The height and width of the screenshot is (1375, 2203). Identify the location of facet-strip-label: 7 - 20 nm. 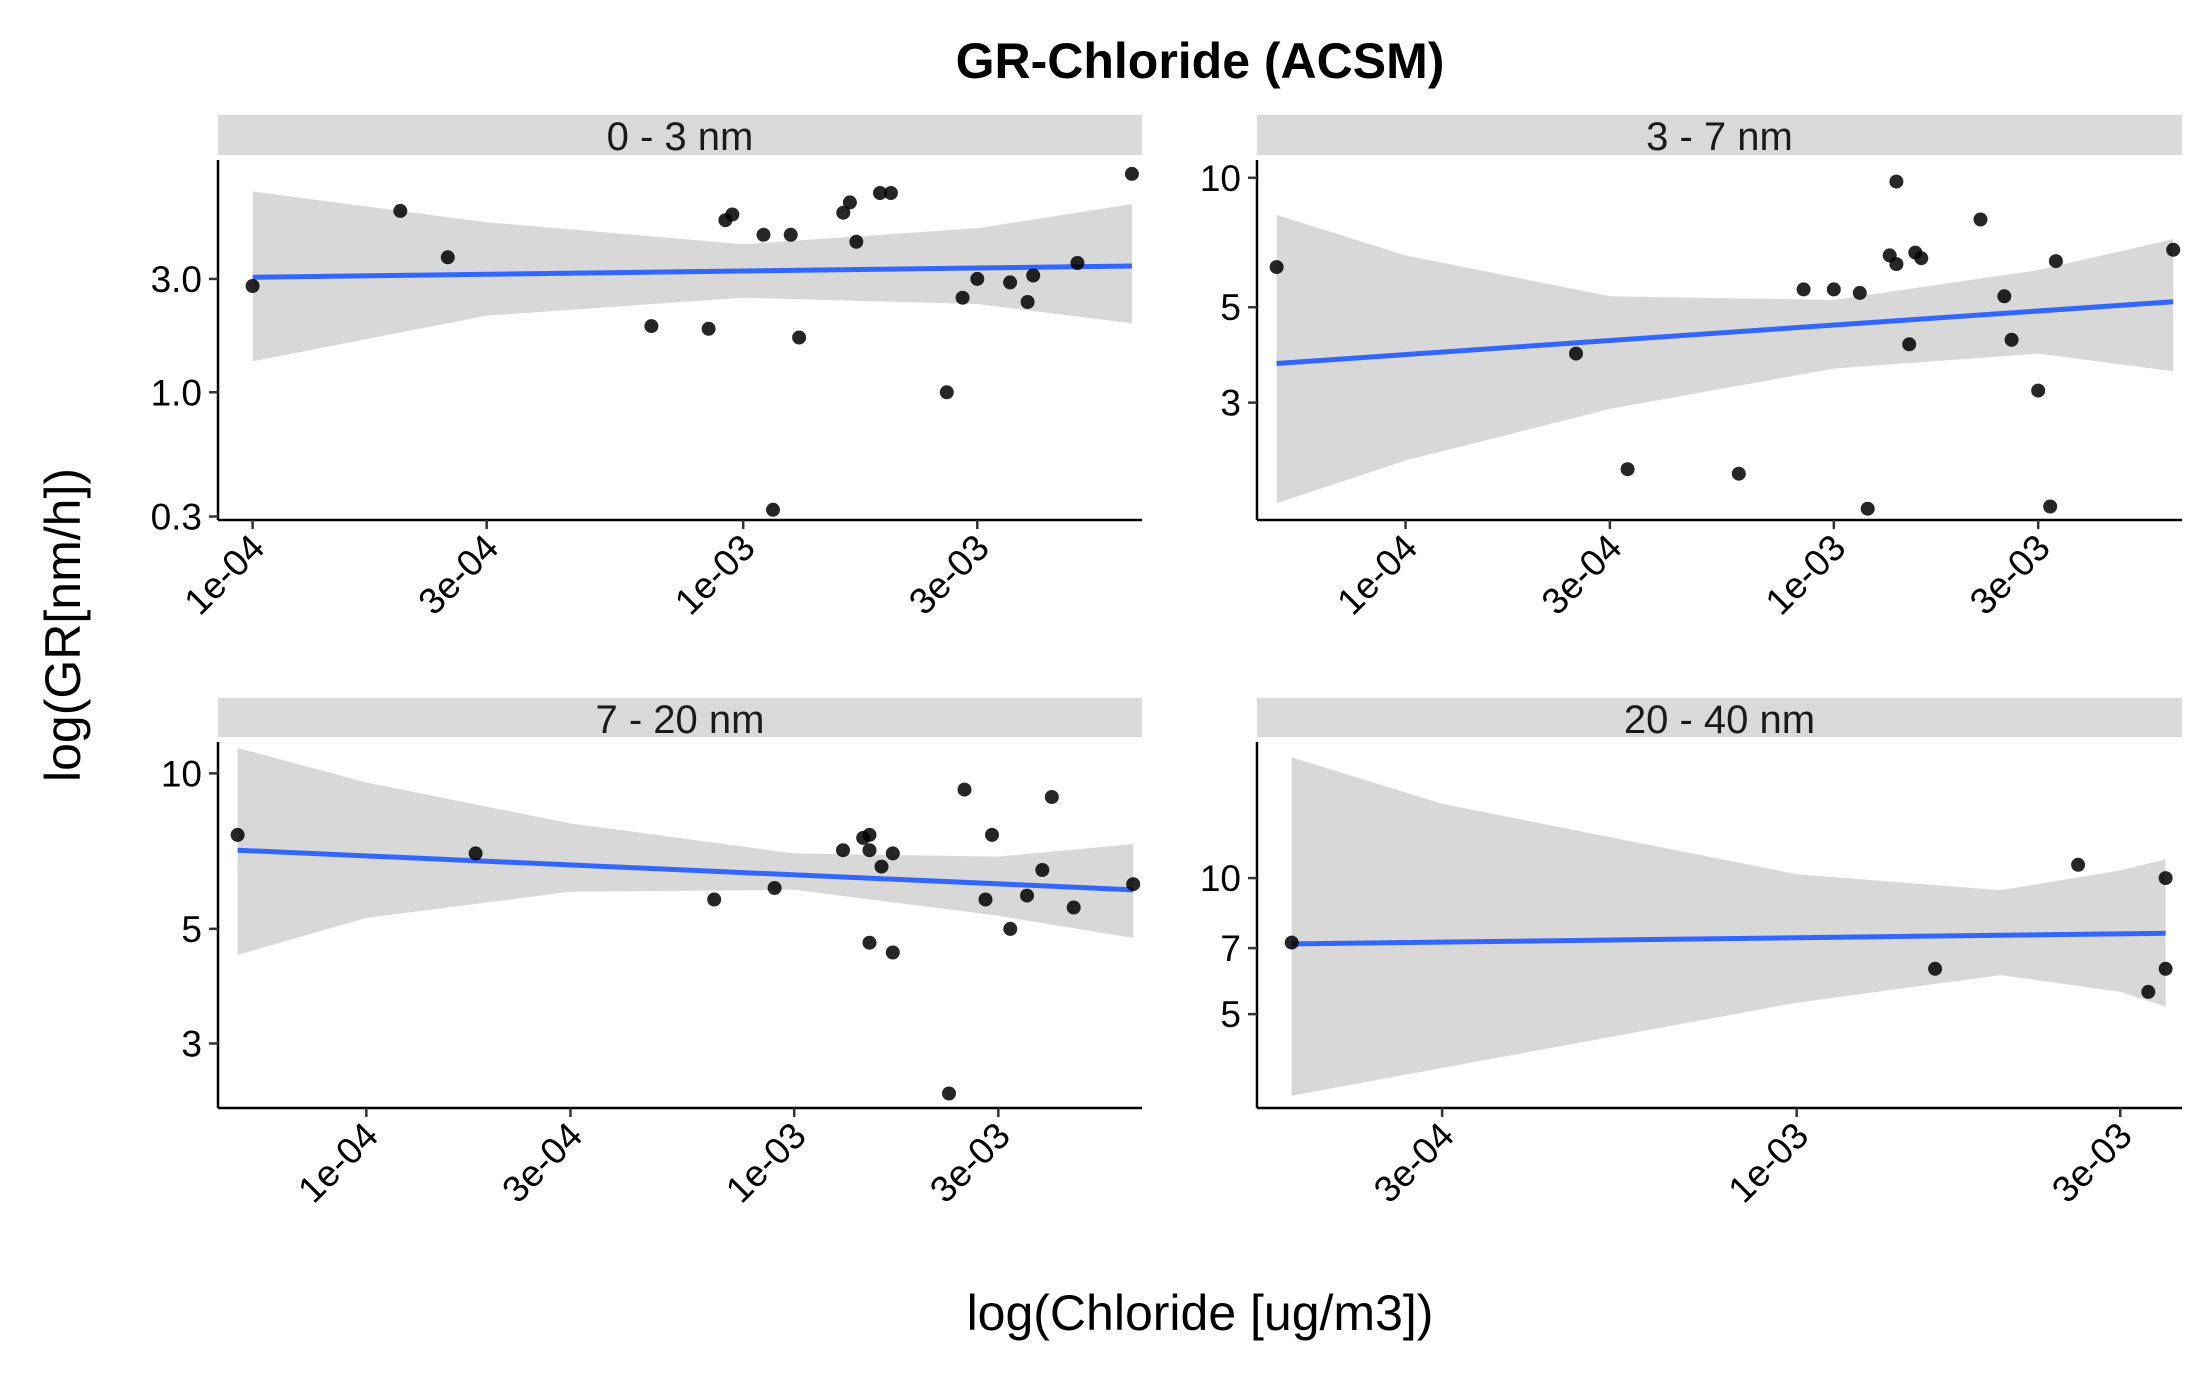
(680, 720).